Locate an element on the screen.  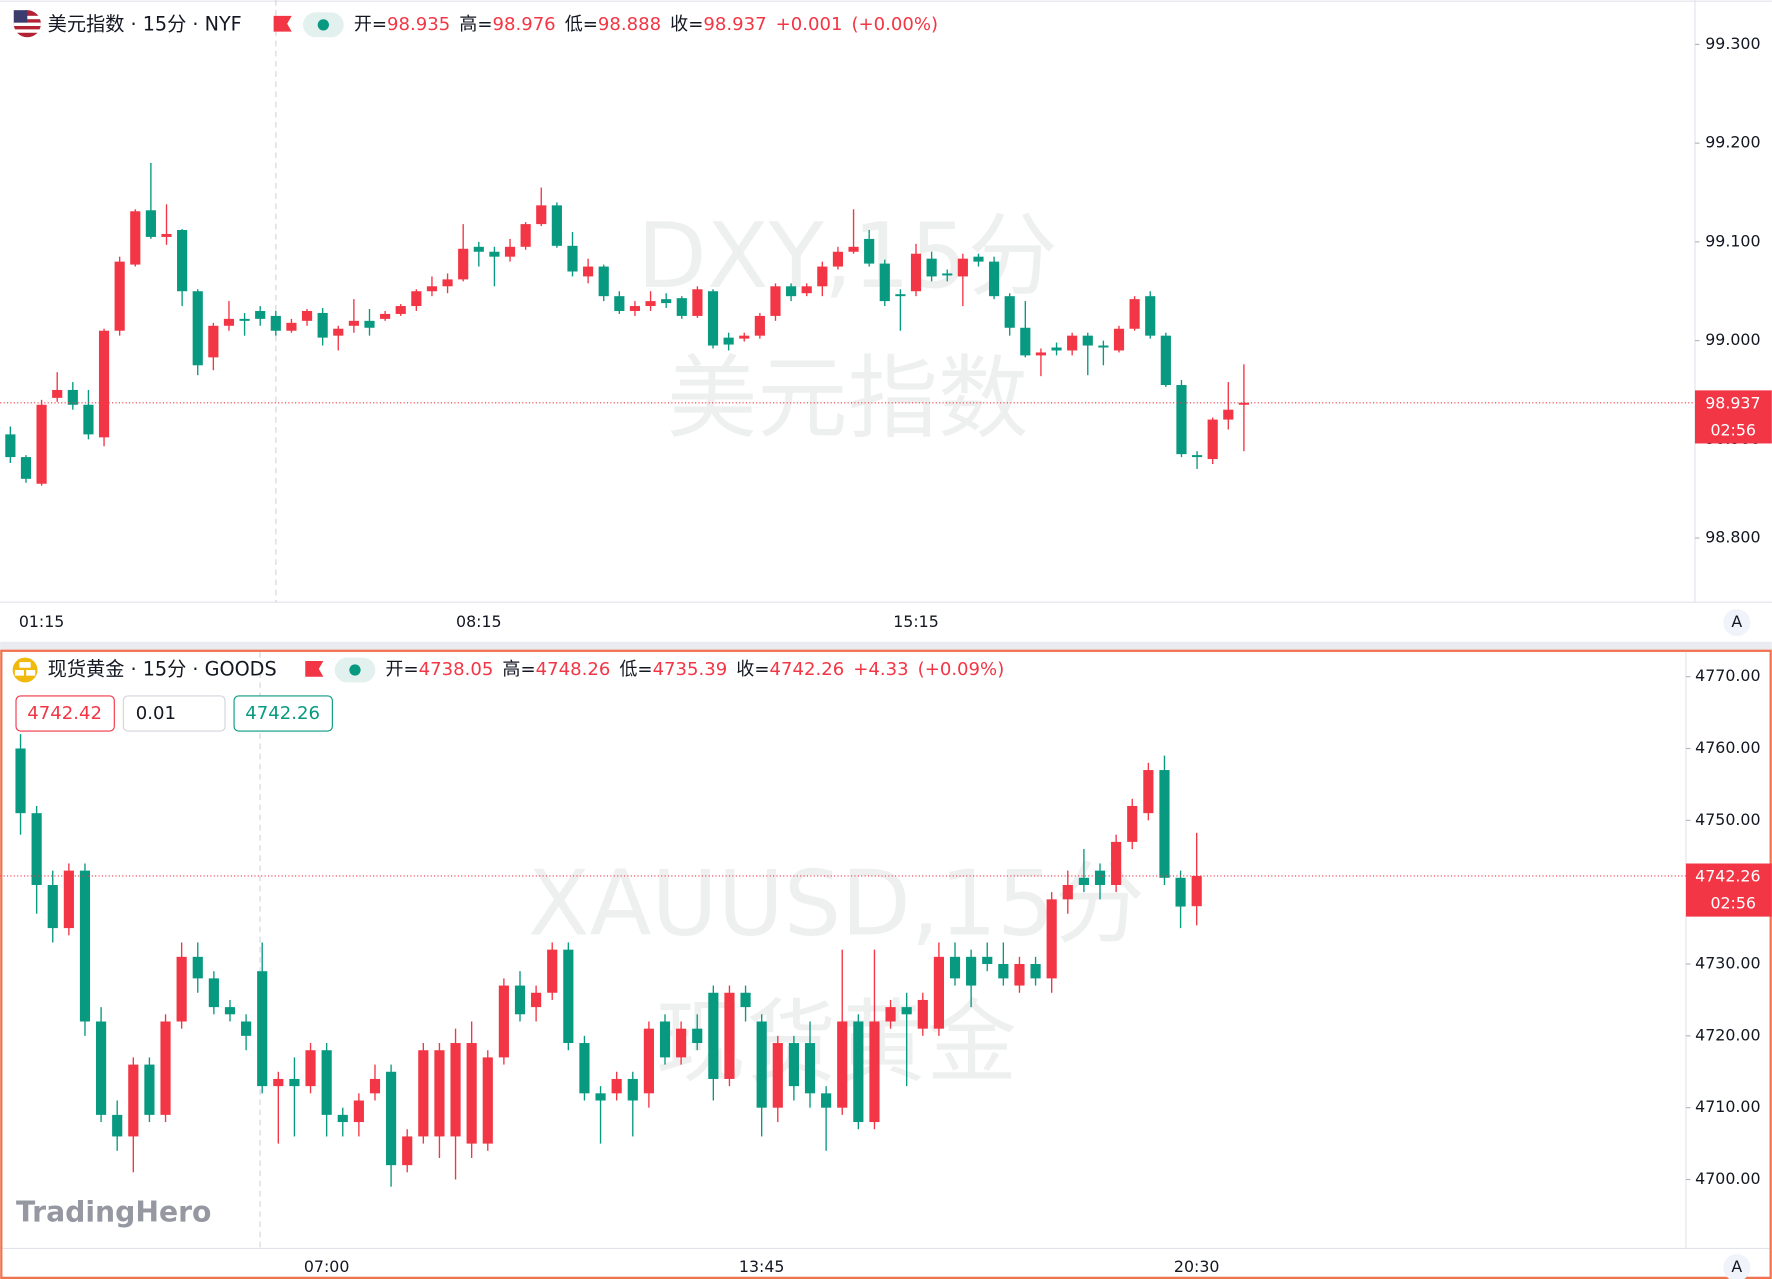
x-tick-label: 07:00 is located at coordinates (327, 1266).